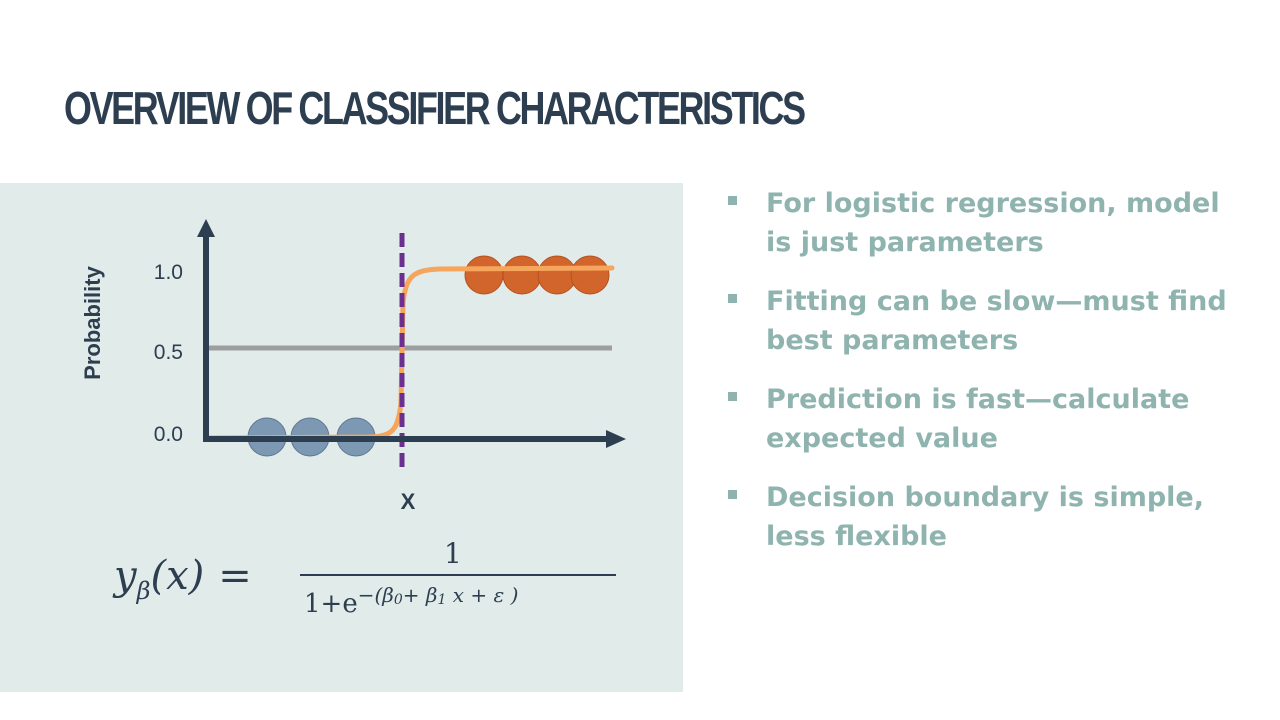  What do you see at coordinates (453, 553) in the screenshot?
I see `formula-numerator: 1` at bounding box center [453, 553].